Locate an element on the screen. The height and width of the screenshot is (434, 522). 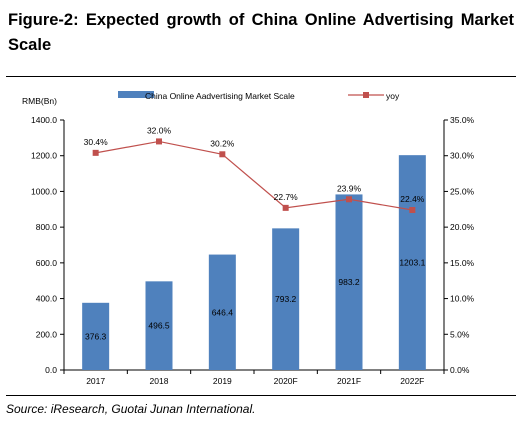
x-tick-label: 2020F is located at coordinates (286, 381).